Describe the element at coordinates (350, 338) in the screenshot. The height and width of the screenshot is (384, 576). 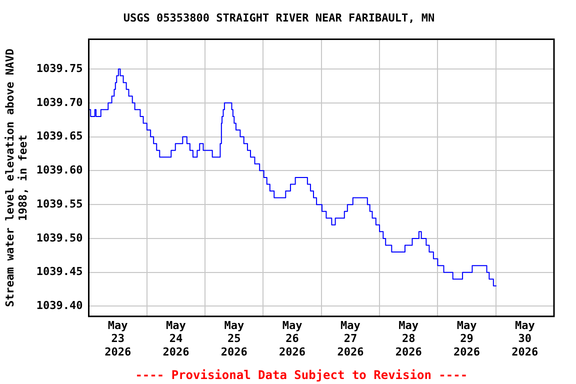
I see `x-tick-label: May 27 2026` at that location.